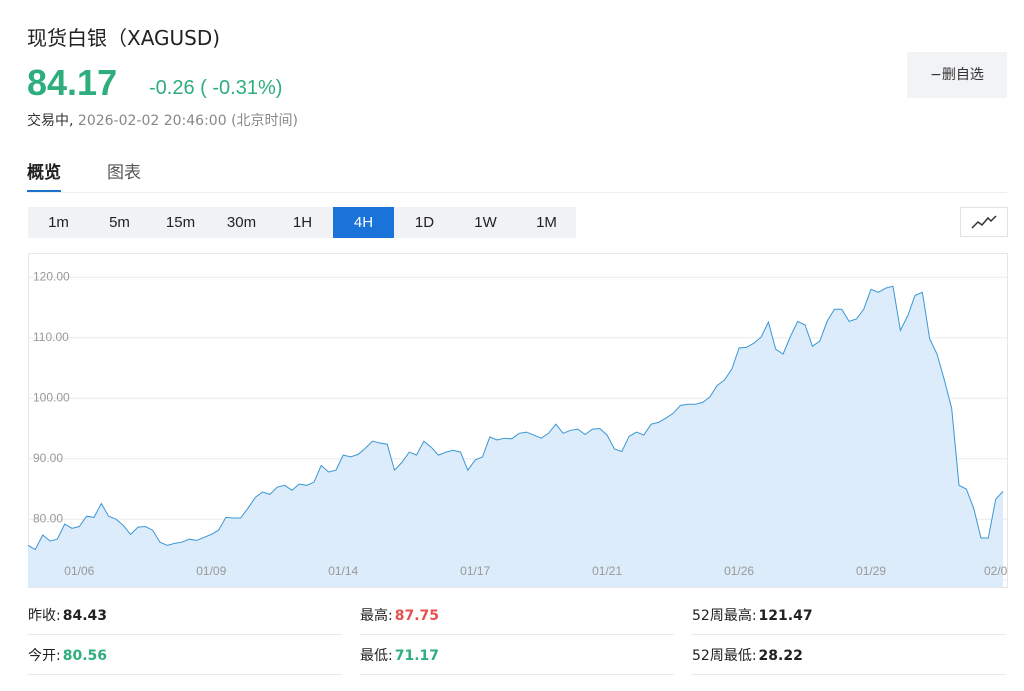  I want to click on stat-label: 昨收:, so click(44, 616).